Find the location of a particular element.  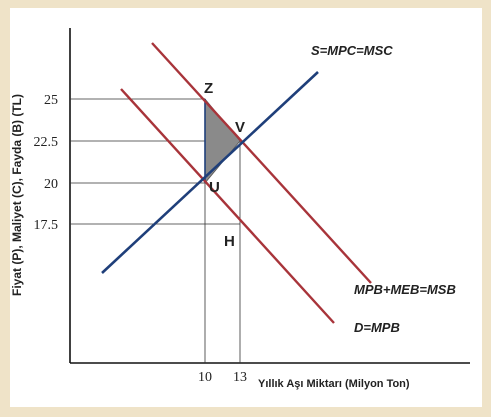

x-axis-label: Yıllık Aşı Miktarı (Milyon Ton) is located at coordinates (334, 384).